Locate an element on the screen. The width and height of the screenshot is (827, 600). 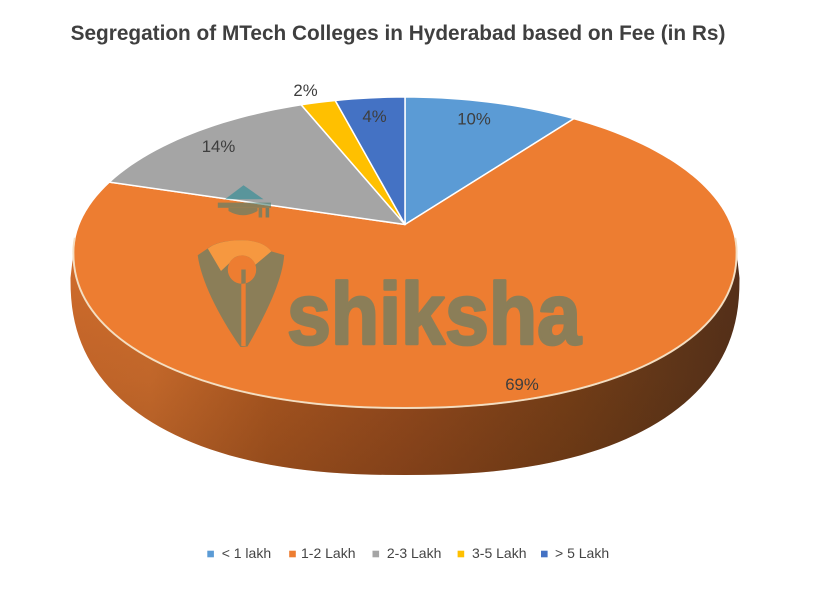
svg-text: < 1 lakh is located at coordinates (246, 553).